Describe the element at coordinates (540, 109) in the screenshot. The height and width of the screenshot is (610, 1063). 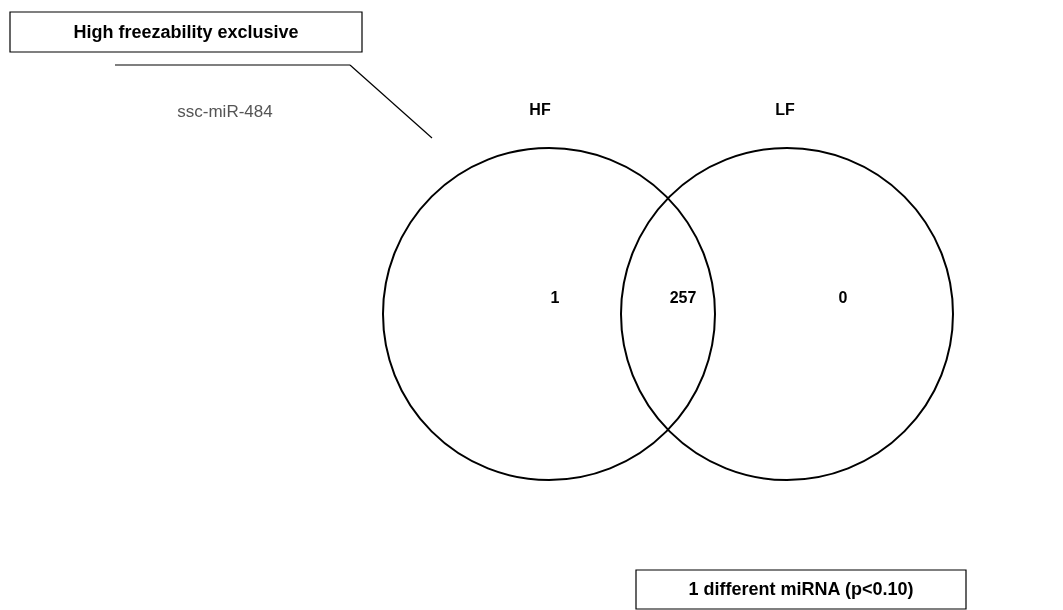
I see `text: HF` at that location.